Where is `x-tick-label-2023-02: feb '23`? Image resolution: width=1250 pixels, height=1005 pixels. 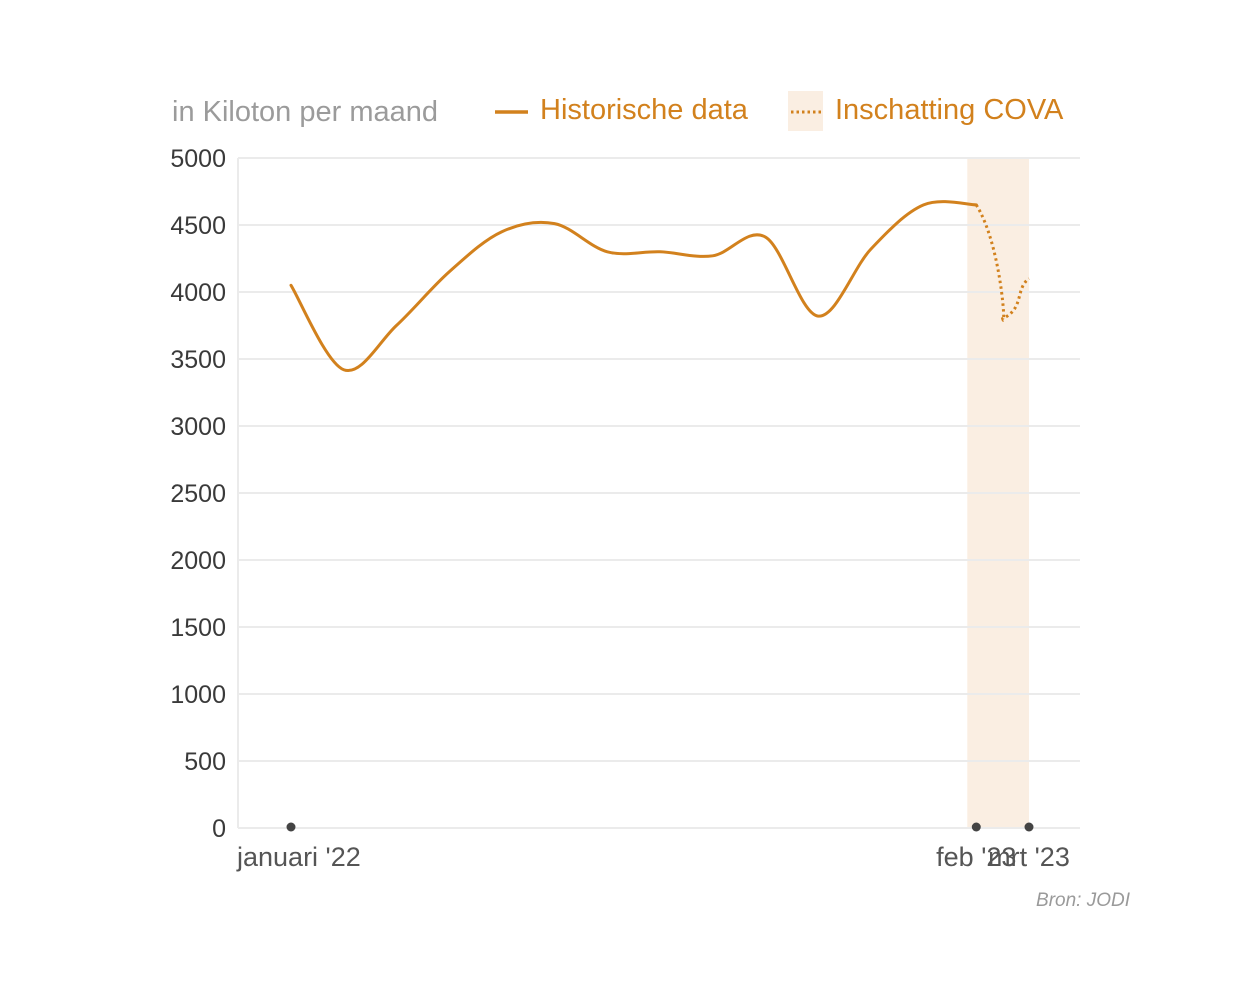 x-tick-label-2023-02: feb '23 is located at coordinates (976, 857).